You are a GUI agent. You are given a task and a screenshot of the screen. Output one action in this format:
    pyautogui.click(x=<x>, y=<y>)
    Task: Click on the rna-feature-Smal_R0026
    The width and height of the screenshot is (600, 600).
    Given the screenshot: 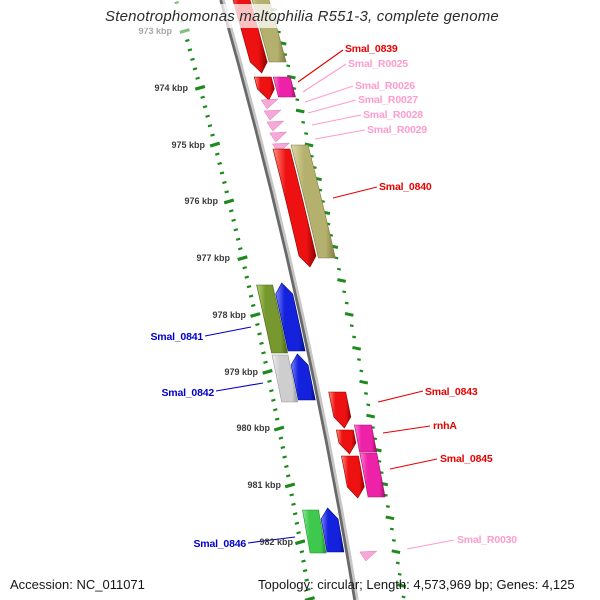 What is the action you would take?
    pyautogui.click(x=272, y=115)
    